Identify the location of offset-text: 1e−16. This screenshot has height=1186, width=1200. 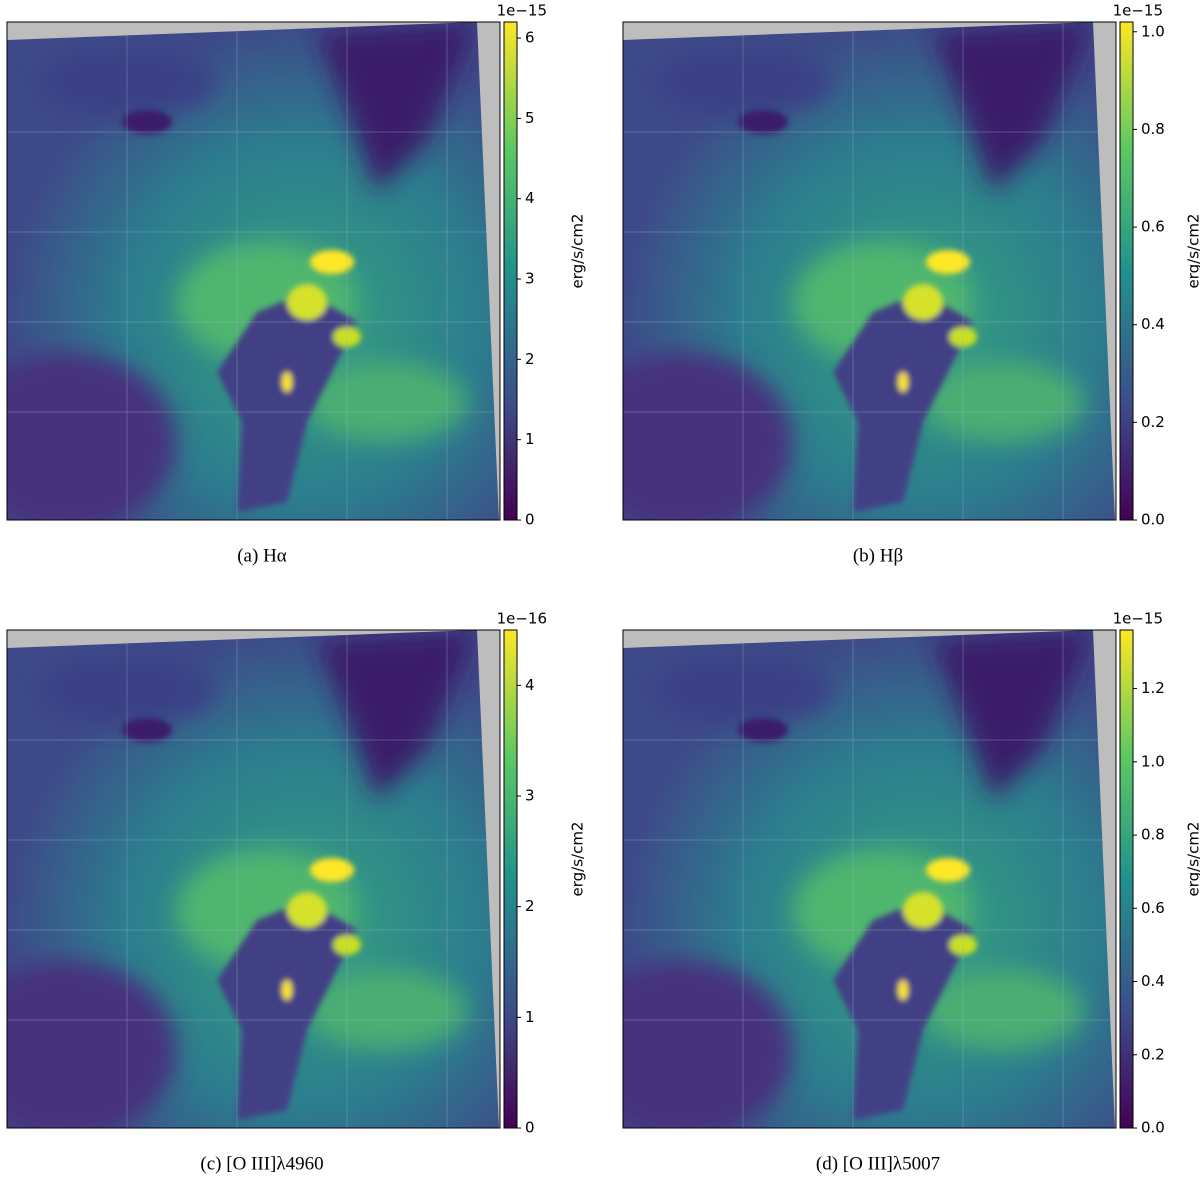
(522, 619).